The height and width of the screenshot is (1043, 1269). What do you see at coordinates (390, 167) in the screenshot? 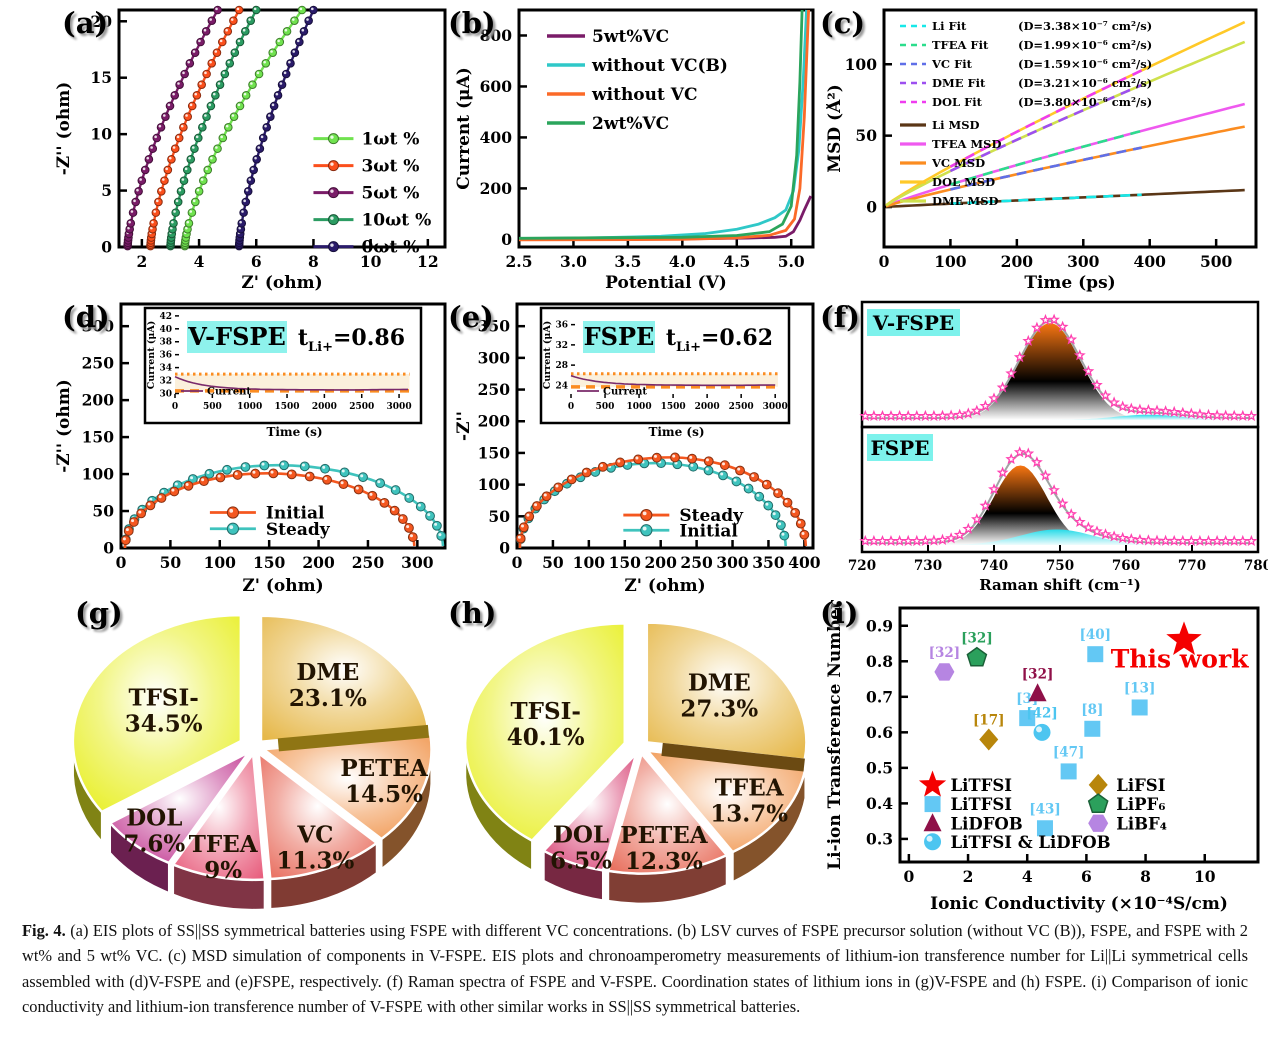
I see `svg-text: 3ωt %` at bounding box center [390, 167].